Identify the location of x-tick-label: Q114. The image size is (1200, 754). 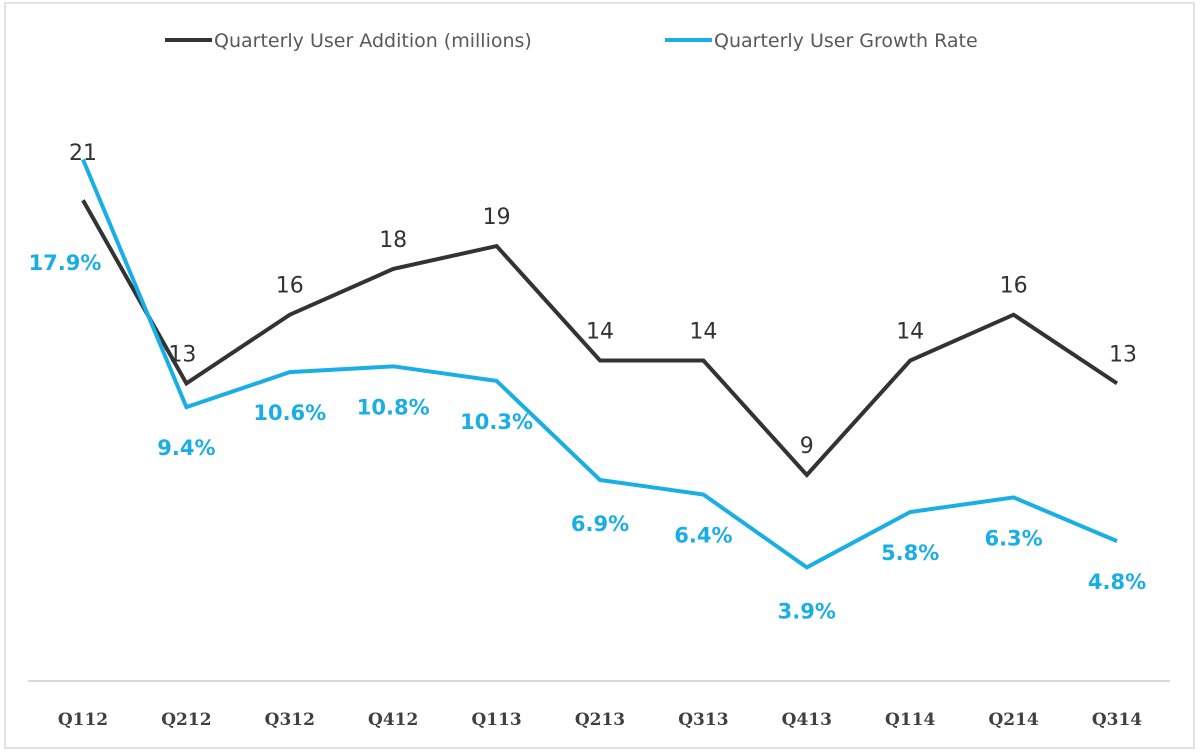
(910, 720).